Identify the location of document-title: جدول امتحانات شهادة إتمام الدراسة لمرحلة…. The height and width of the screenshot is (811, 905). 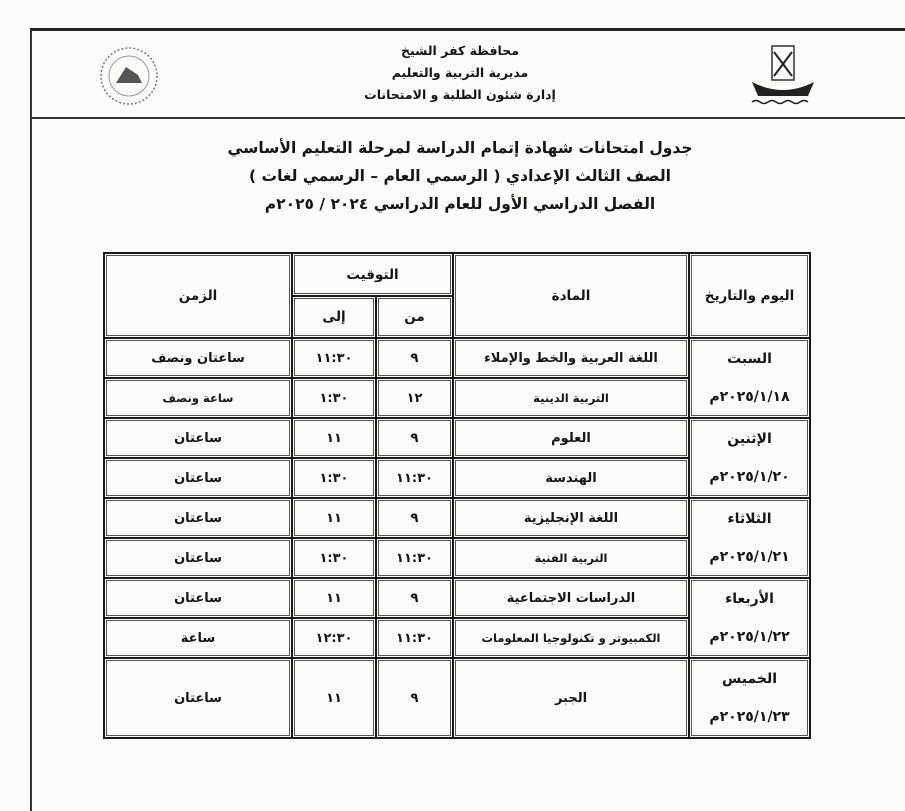
(460, 148).